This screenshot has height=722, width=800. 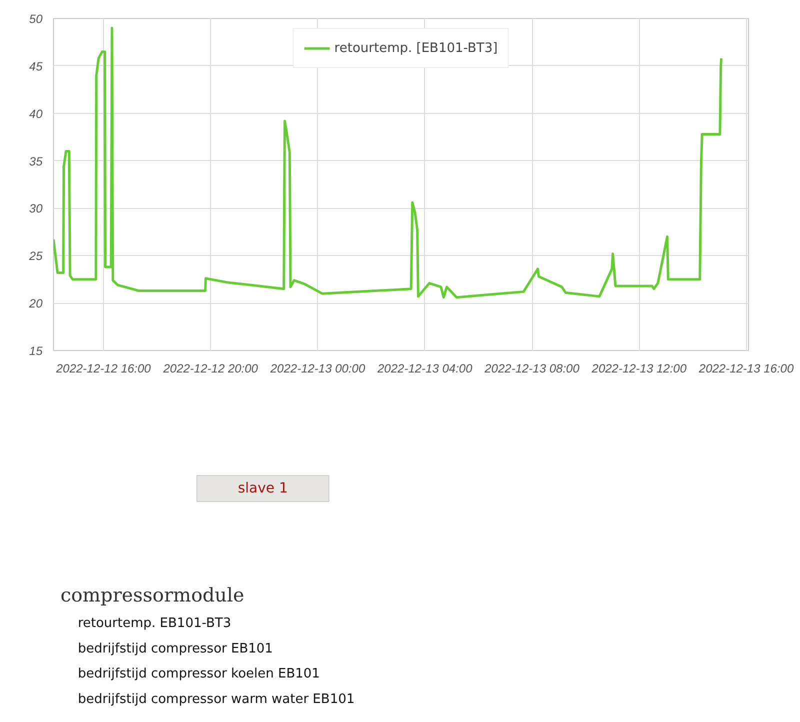 I want to click on x-tick-label: 2022-12-13 12:00, so click(x=638, y=369).